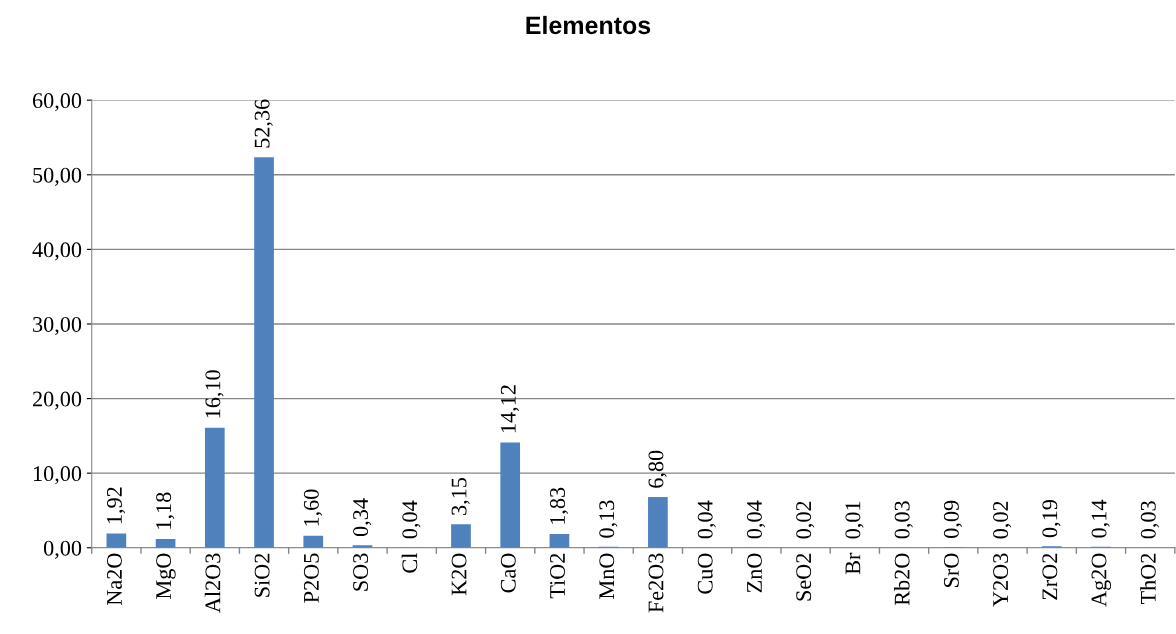  I want to click on x-tick-label: P2O5, so click(311, 578).